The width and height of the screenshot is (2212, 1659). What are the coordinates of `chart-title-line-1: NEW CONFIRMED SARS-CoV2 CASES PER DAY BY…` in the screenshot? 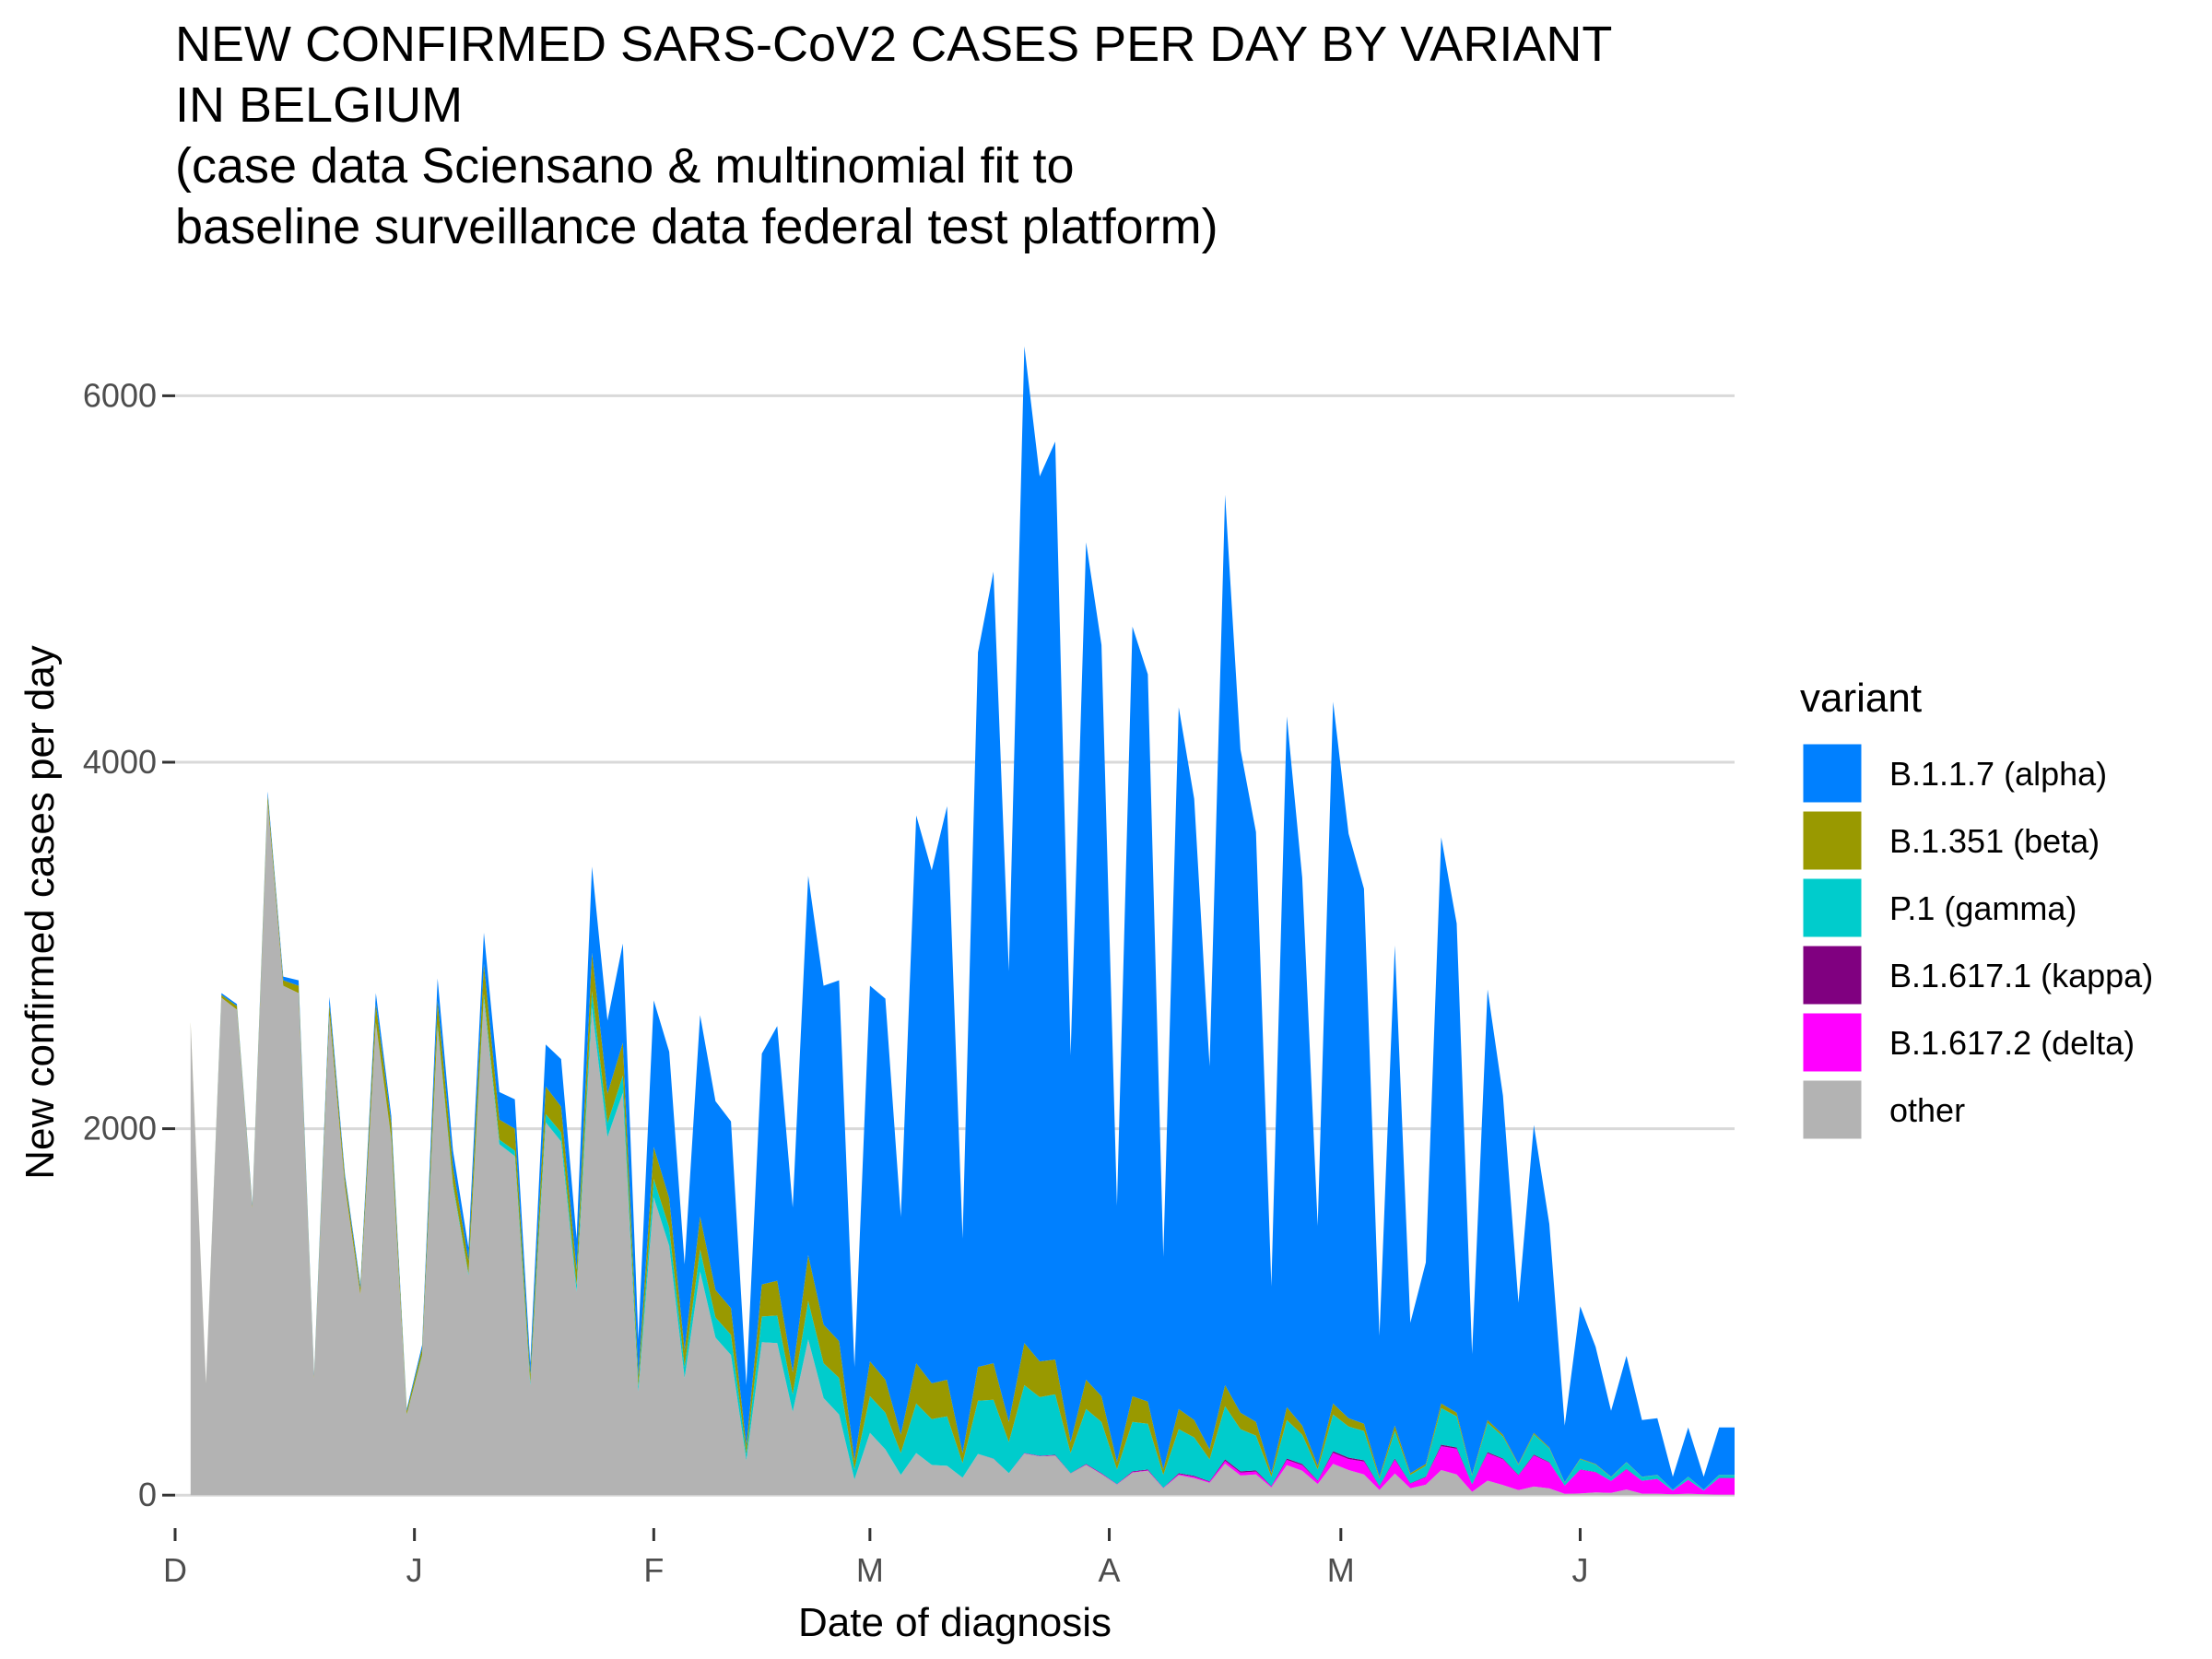 It's located at (893, 44).